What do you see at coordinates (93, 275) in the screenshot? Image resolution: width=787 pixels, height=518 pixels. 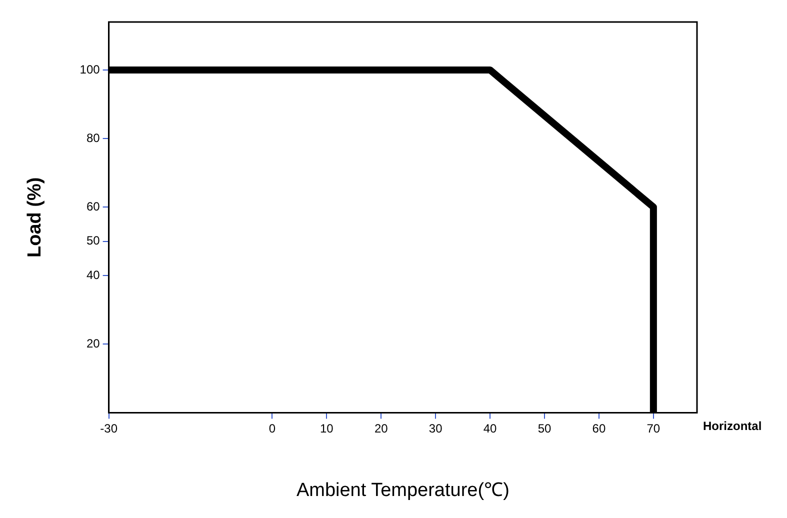 I see `y-tick-label: 40` at bounding box center [93, 275].